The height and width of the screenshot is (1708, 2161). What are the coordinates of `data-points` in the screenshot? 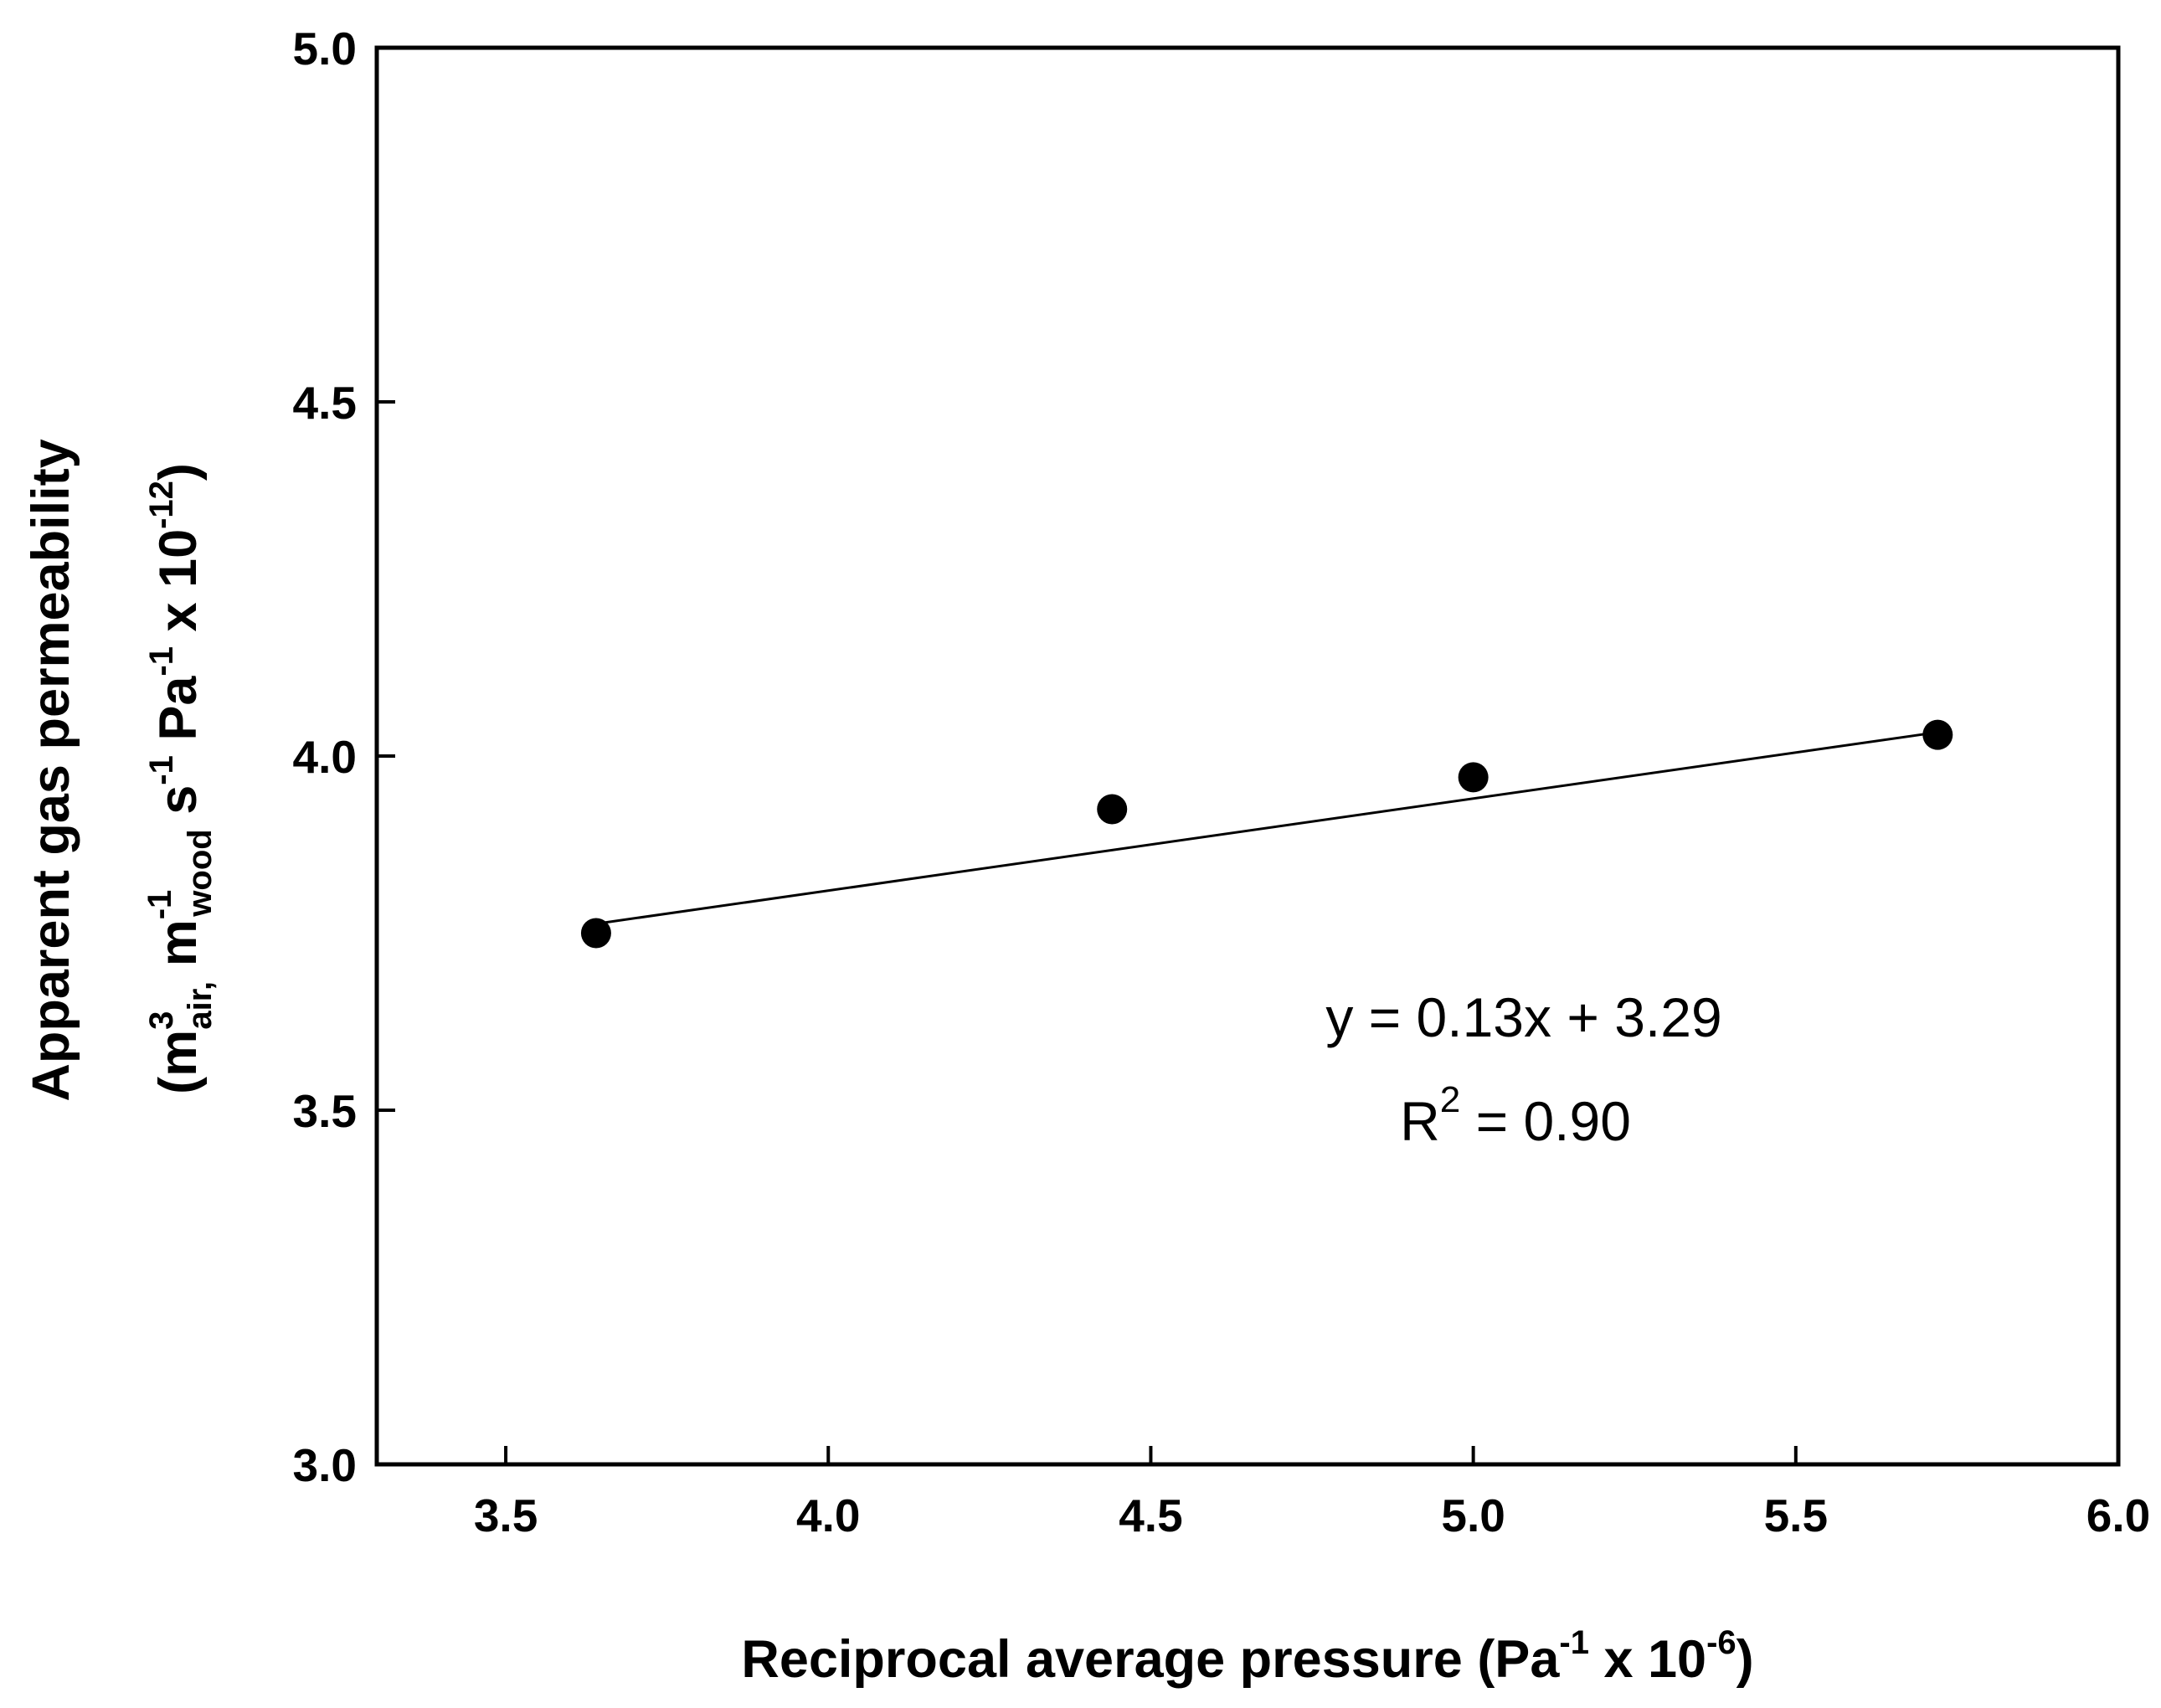 It's located at (1267, 834).